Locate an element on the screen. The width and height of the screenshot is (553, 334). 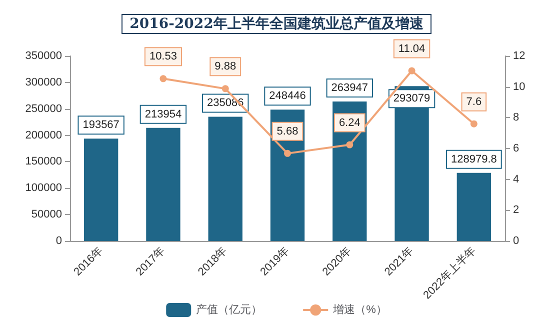
data-label: 293079 is located at coordinates (411, 98).